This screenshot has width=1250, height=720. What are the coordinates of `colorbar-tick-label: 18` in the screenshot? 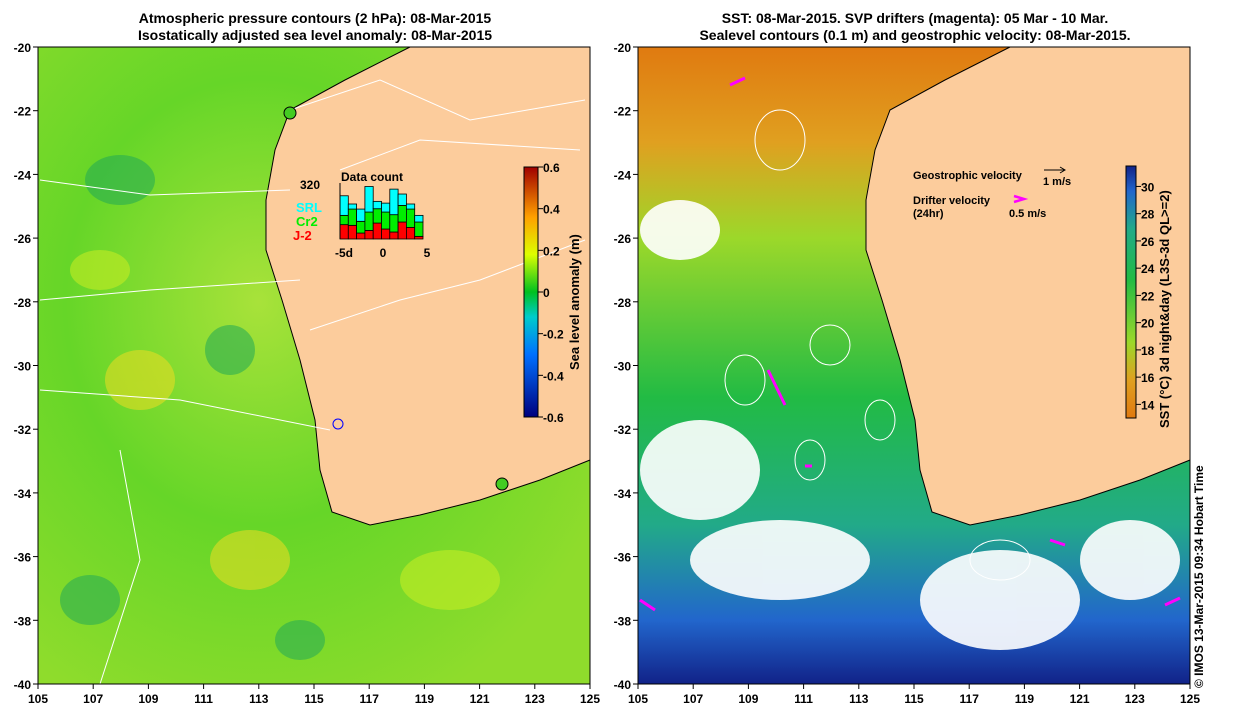 It's located at (1148, 351).